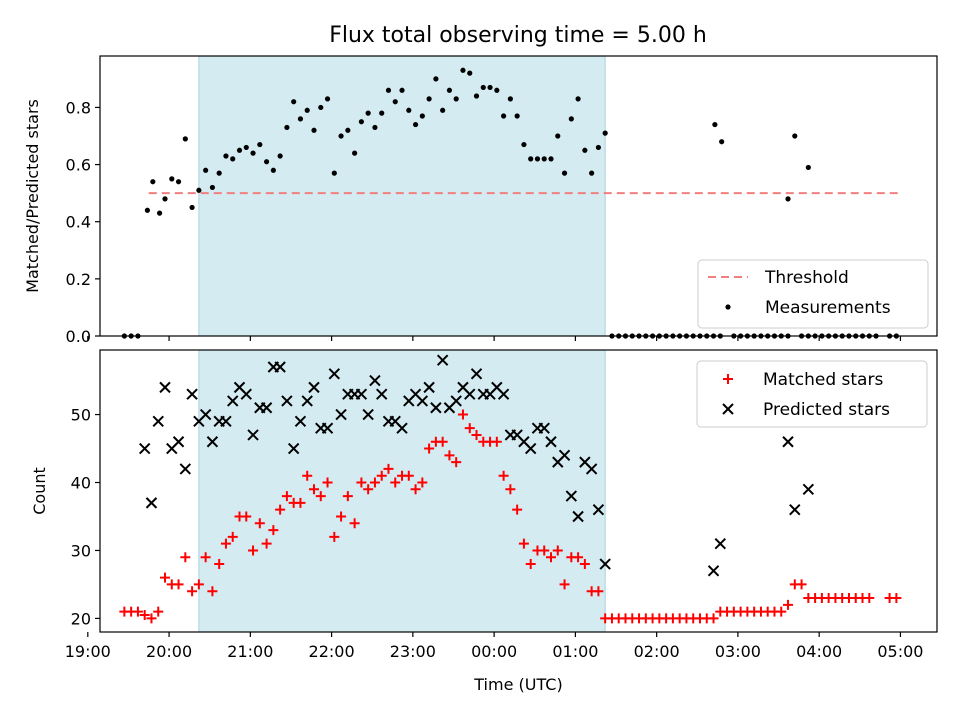  Describe the element at coordinates (250, 651) in the screenshot. I see `x-tick-label: 21:00` at that location.